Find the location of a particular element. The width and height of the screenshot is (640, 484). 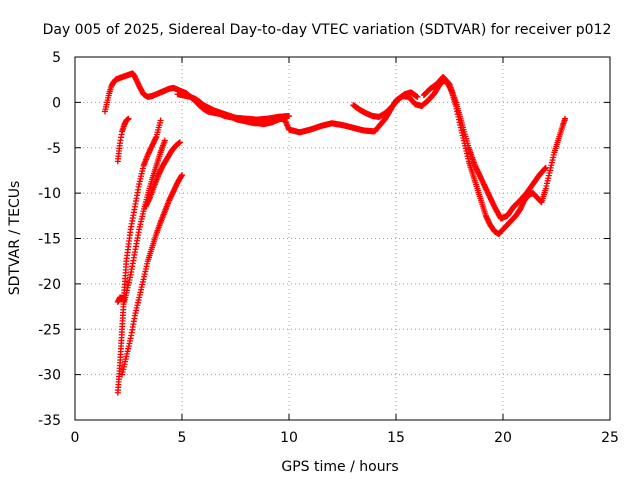

x-tick-label: 5 is located at coordinates (182, 438).